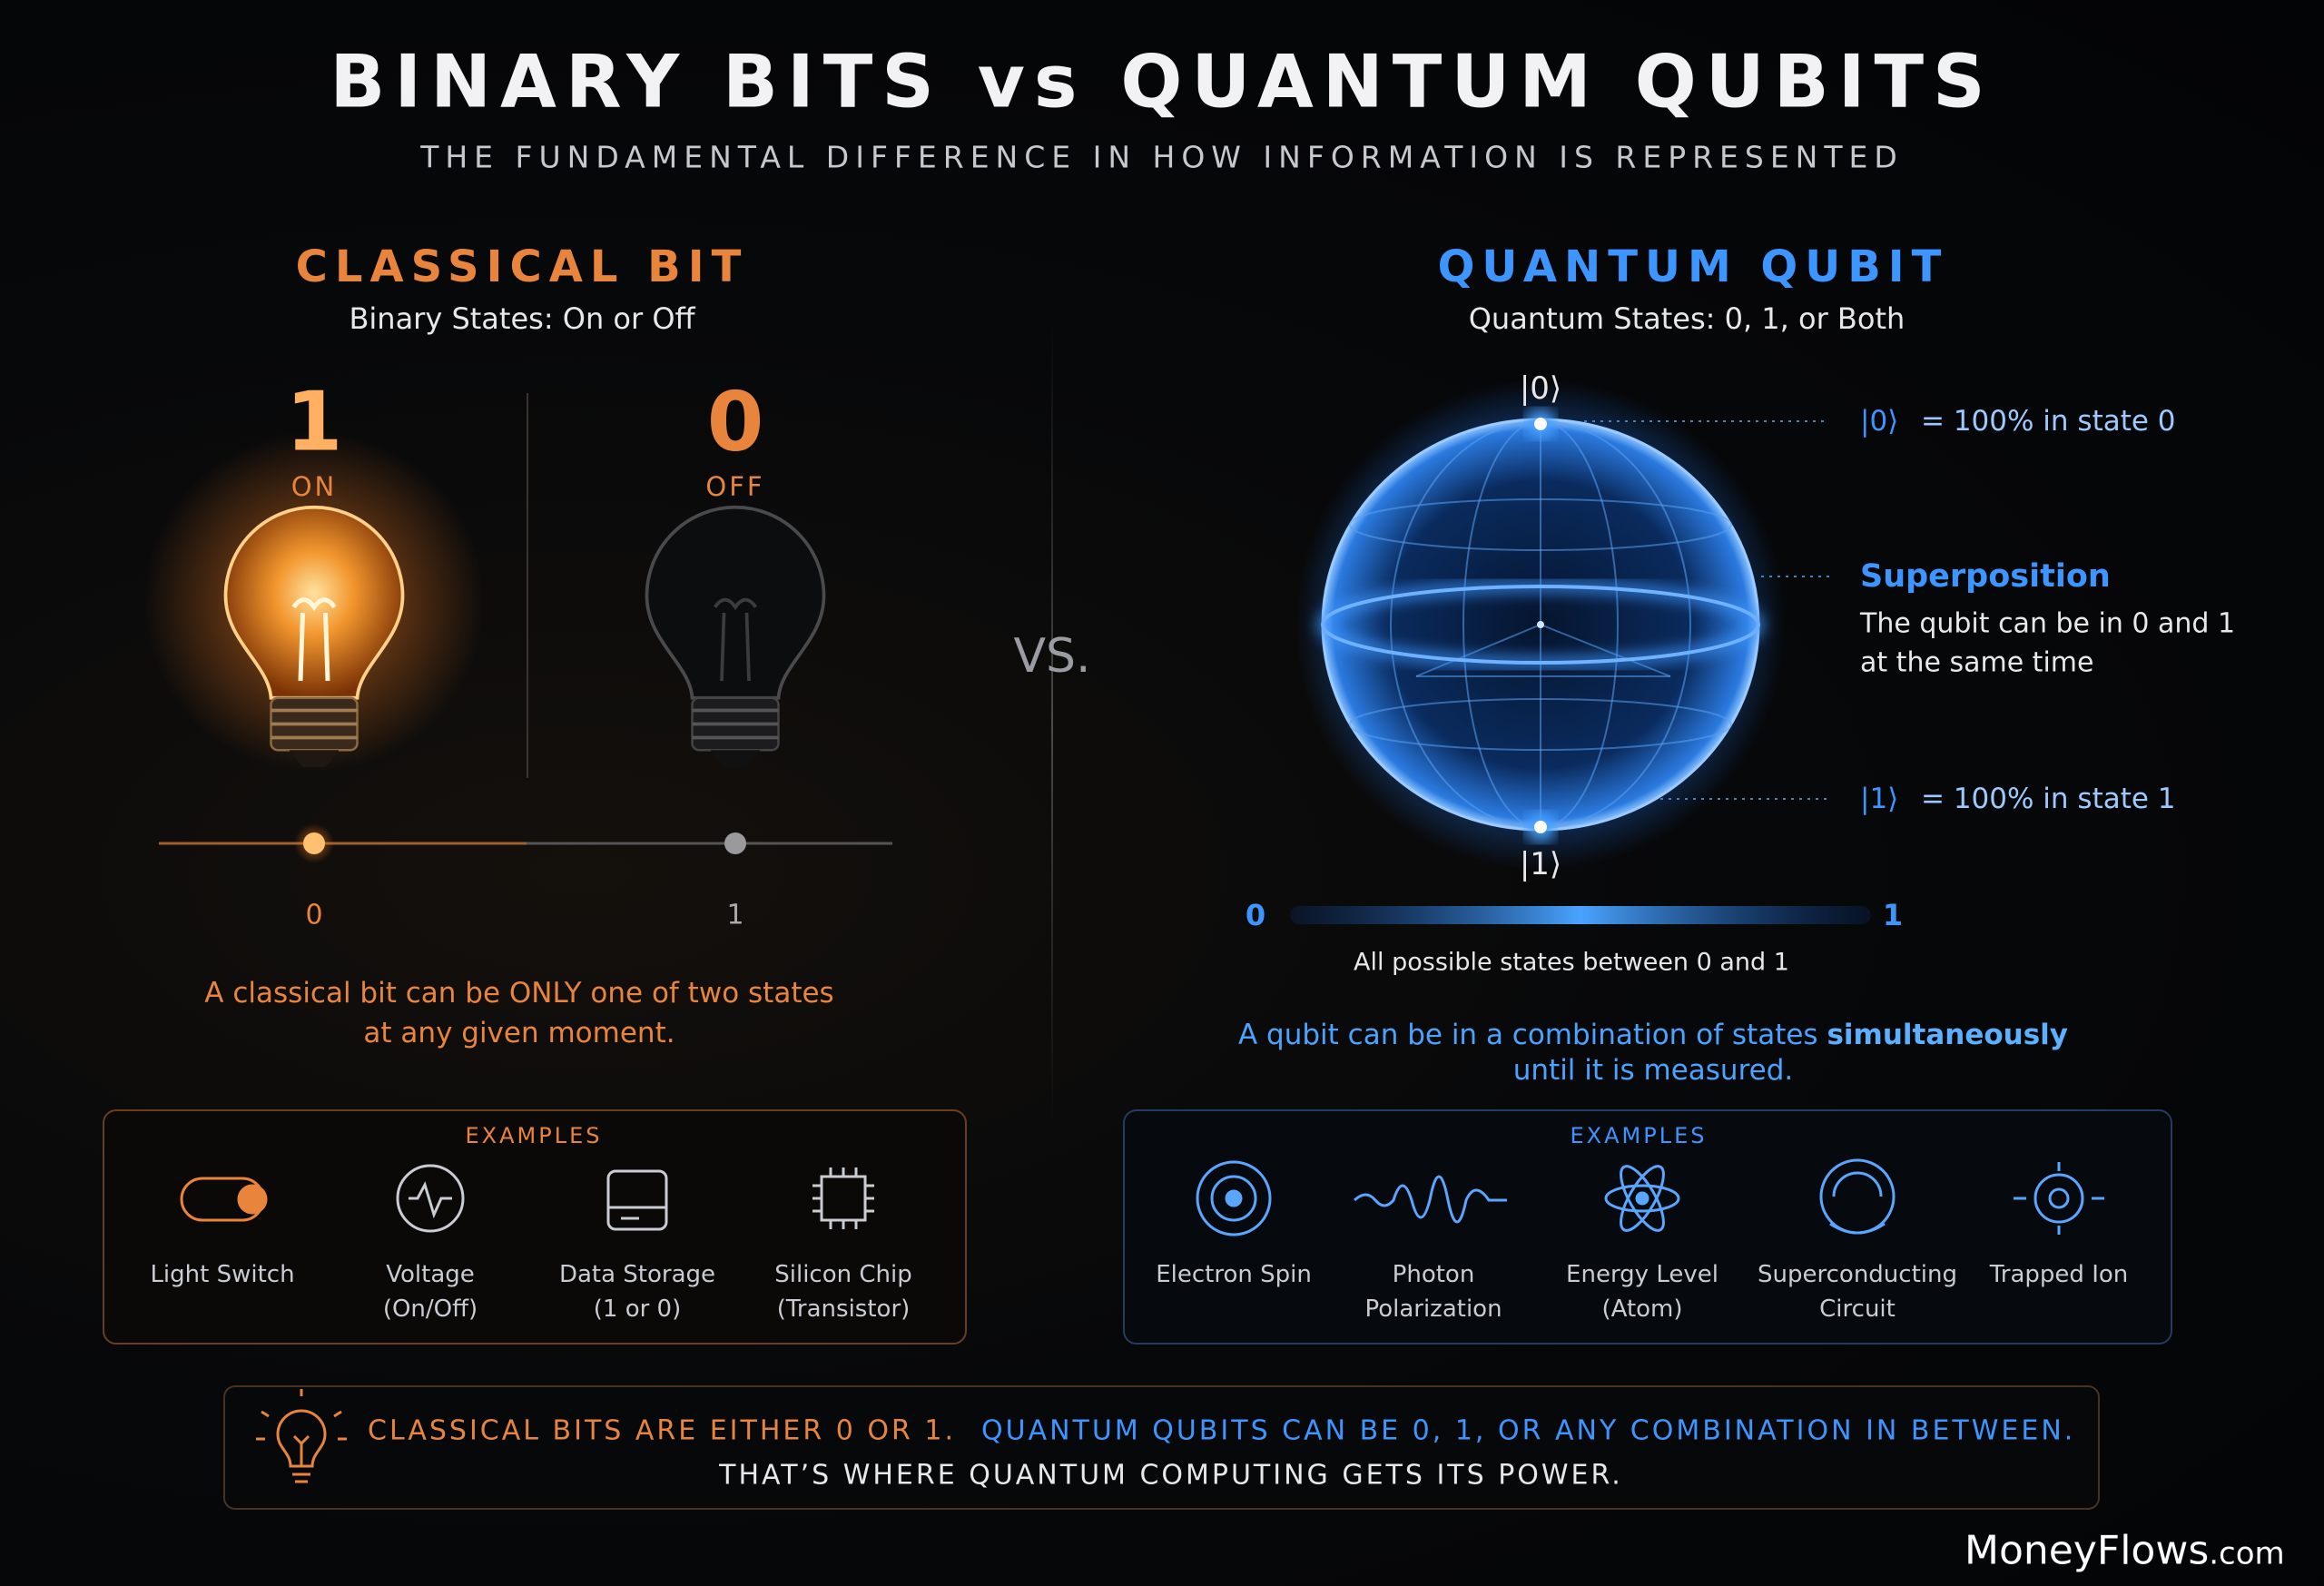  I want to click on bulb-on, so click(314, 602).